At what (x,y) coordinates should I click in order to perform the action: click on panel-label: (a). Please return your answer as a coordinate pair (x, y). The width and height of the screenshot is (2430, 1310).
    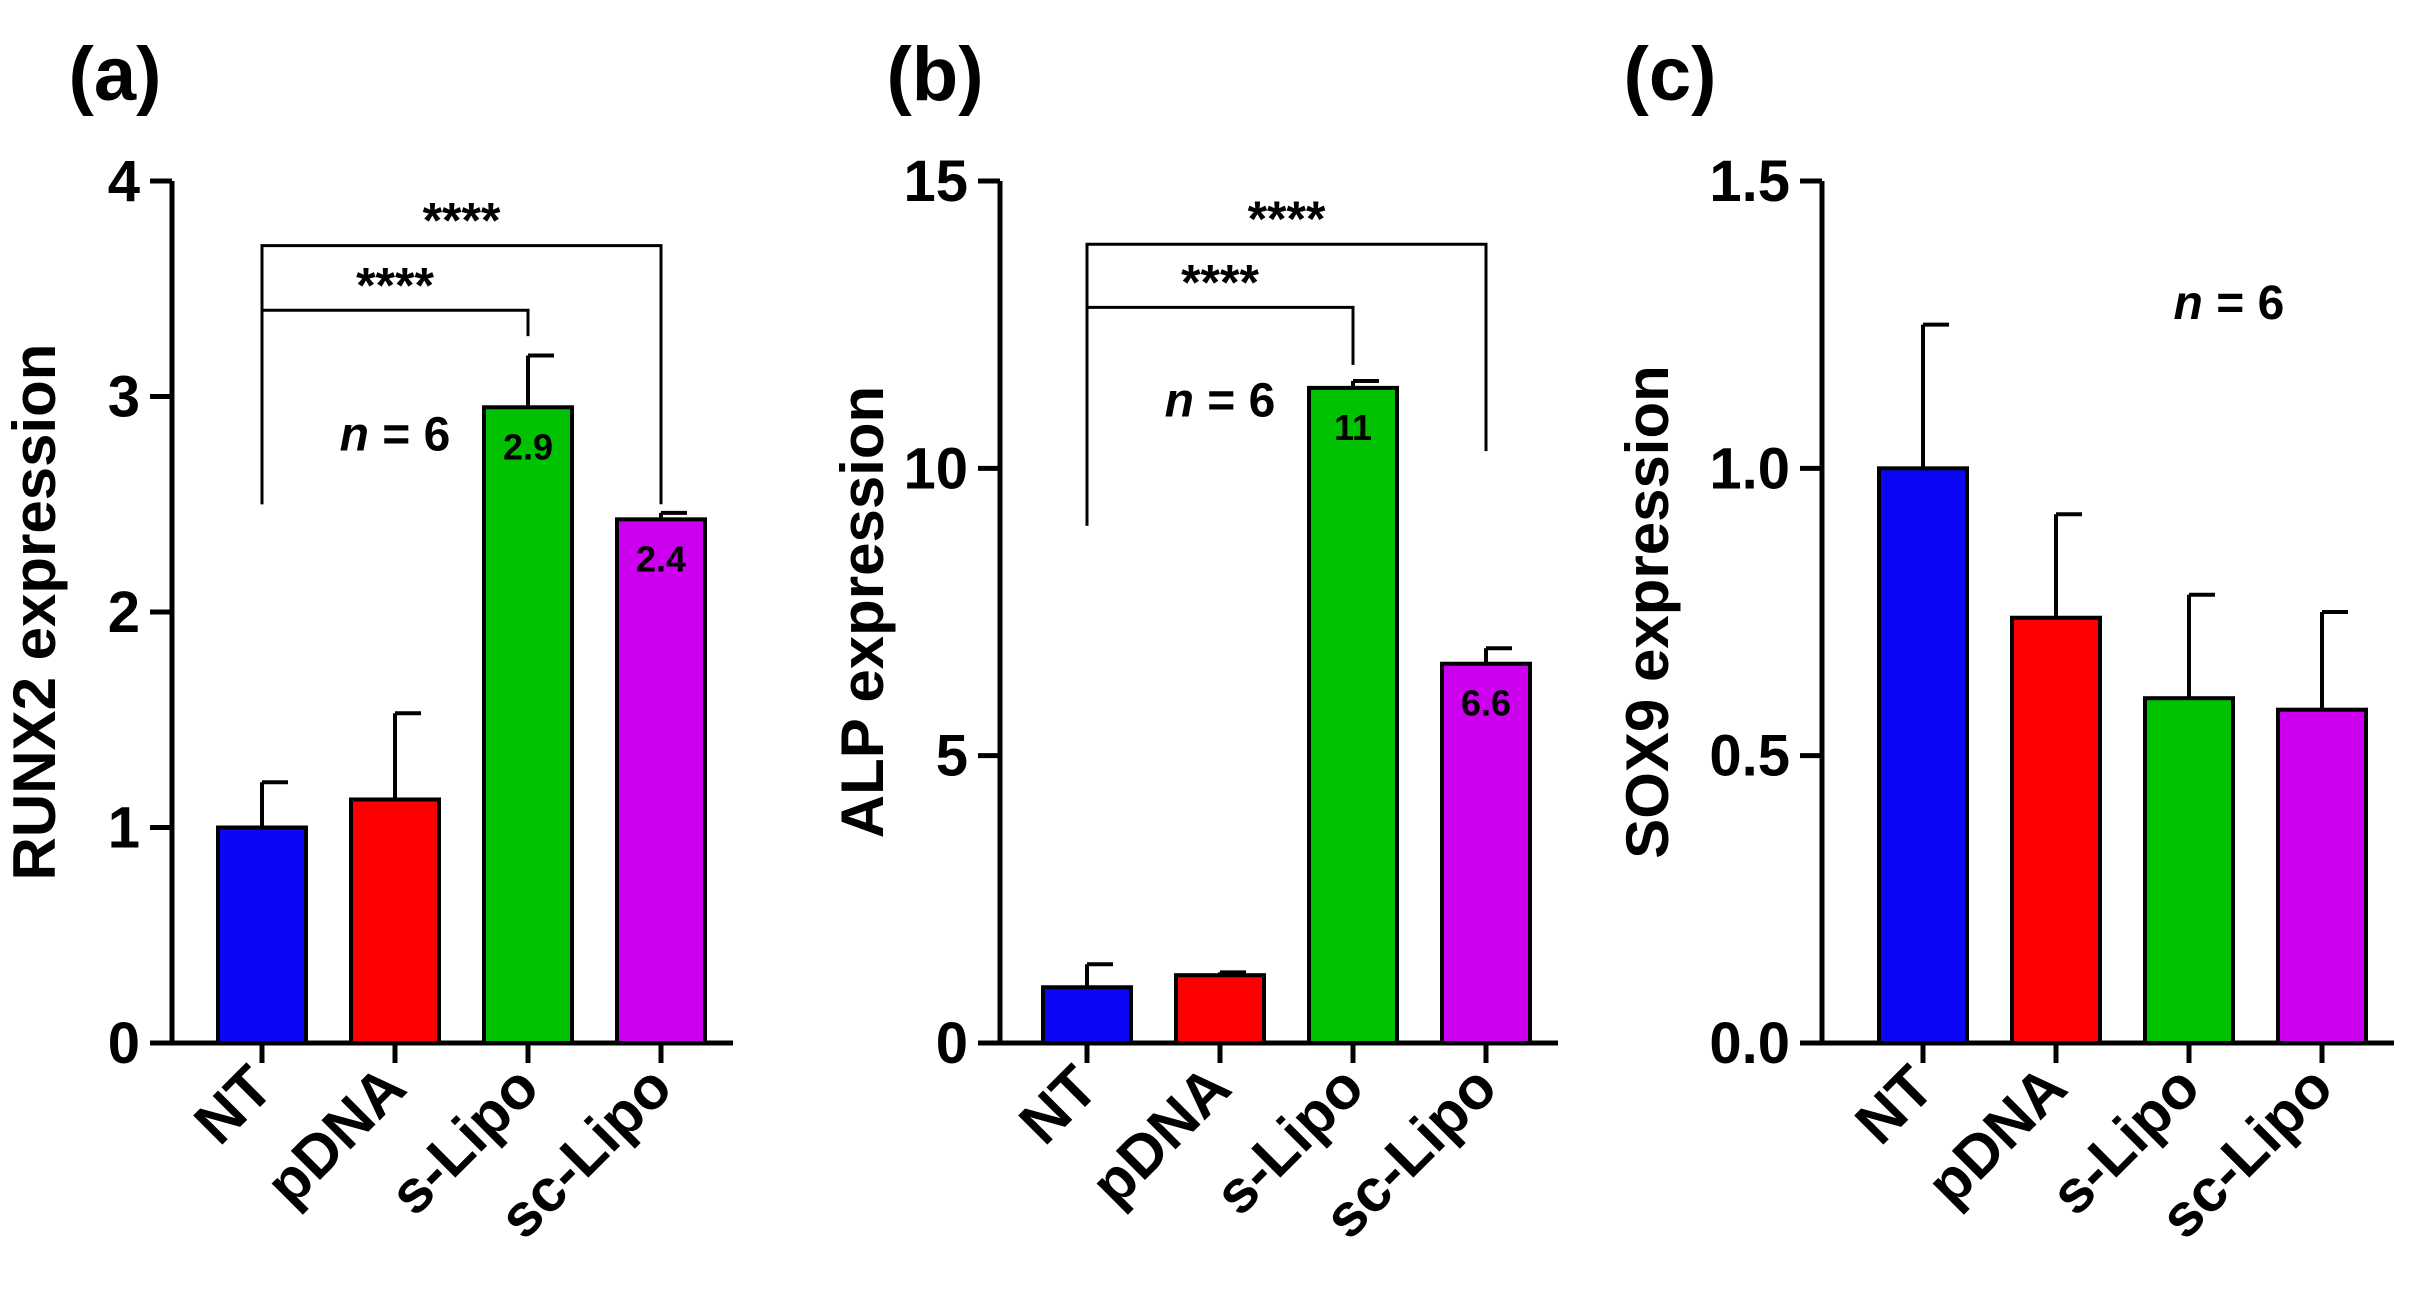
    Looking at the image, I should click on (115, 74).